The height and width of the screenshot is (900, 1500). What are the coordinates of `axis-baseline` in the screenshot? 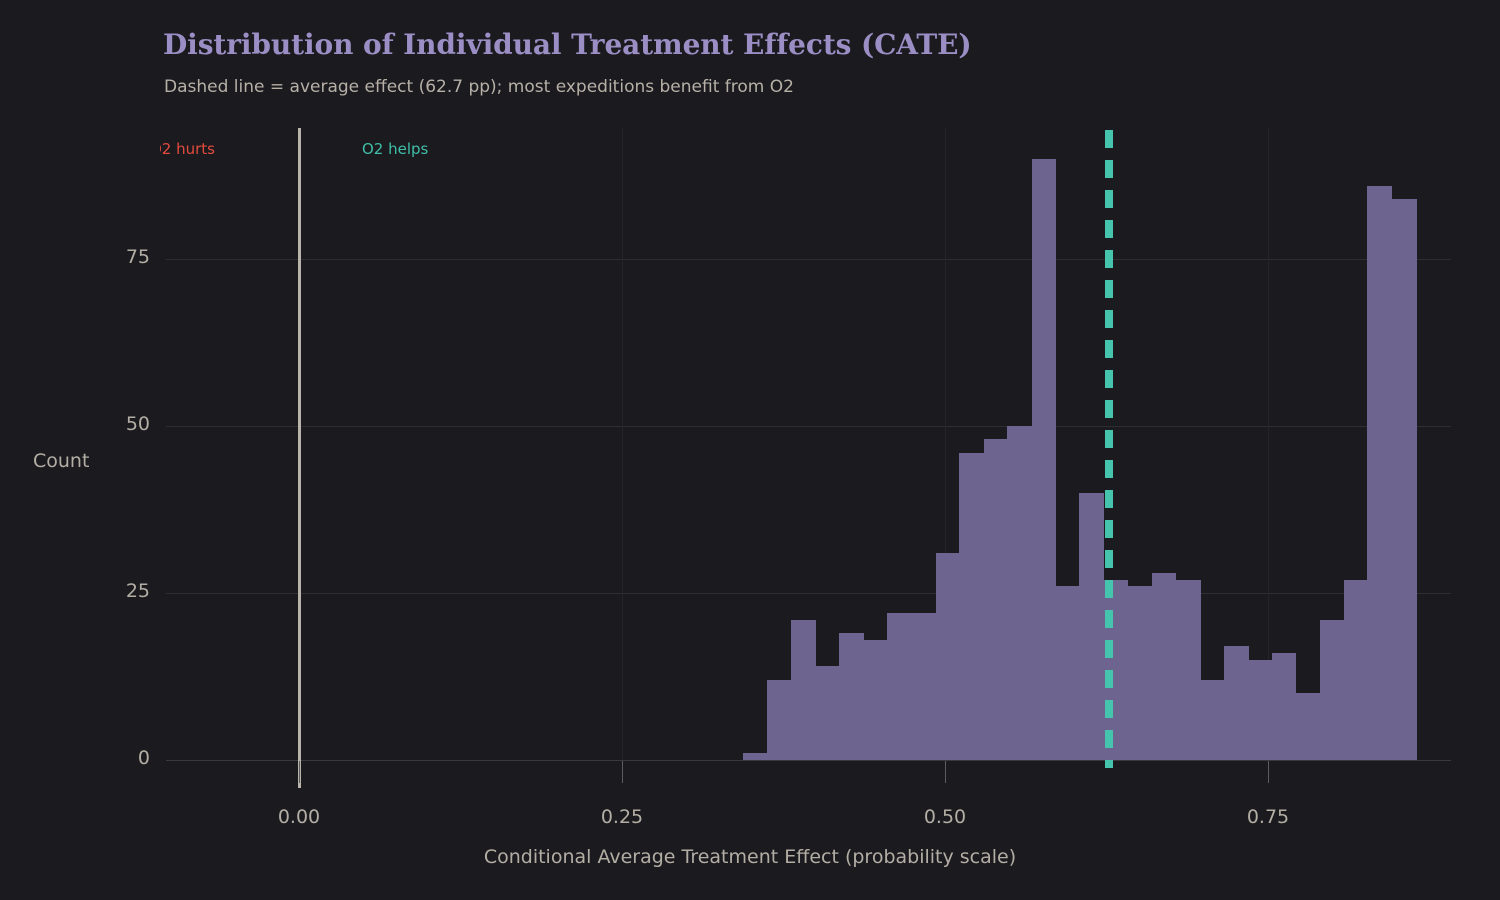 It's located at (808, 760).